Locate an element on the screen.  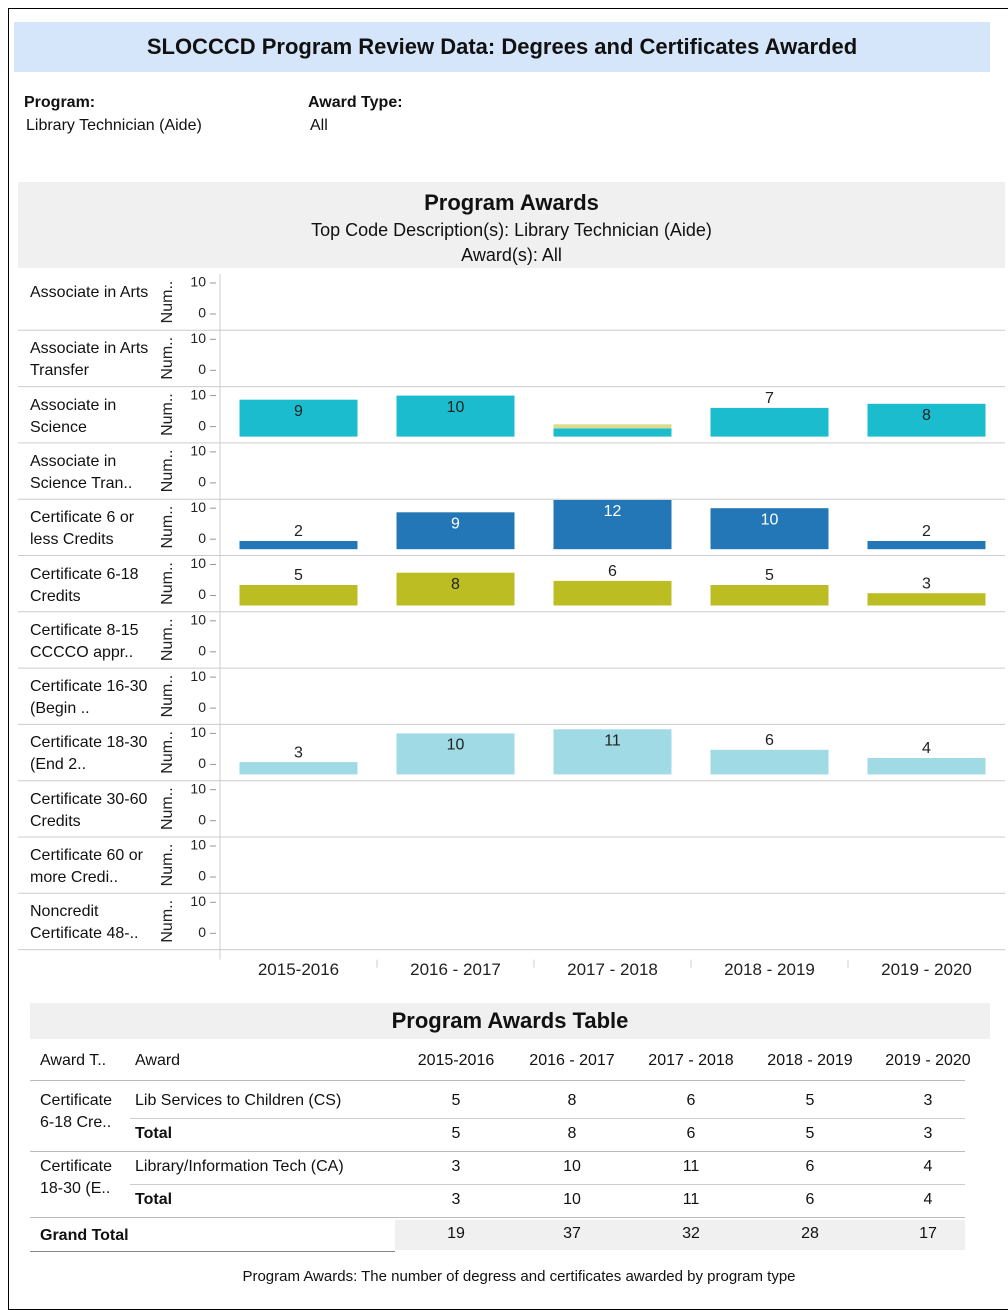
data-label: 6 is located at coordinates (612, 571).